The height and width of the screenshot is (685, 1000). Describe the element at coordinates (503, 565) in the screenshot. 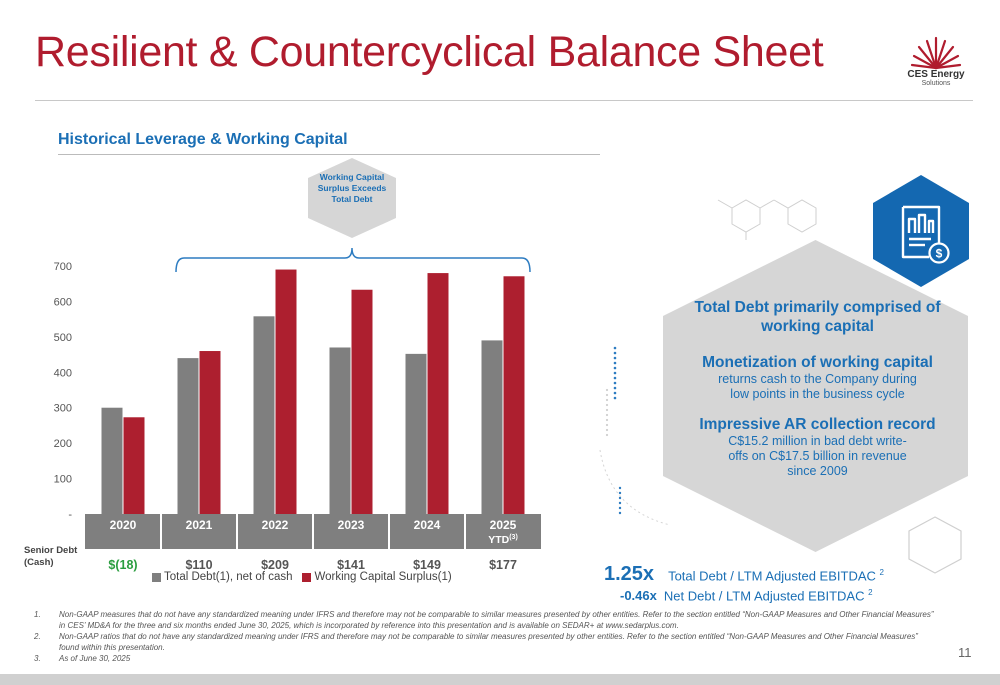

I see `senior-debt-value: $177` at that location.